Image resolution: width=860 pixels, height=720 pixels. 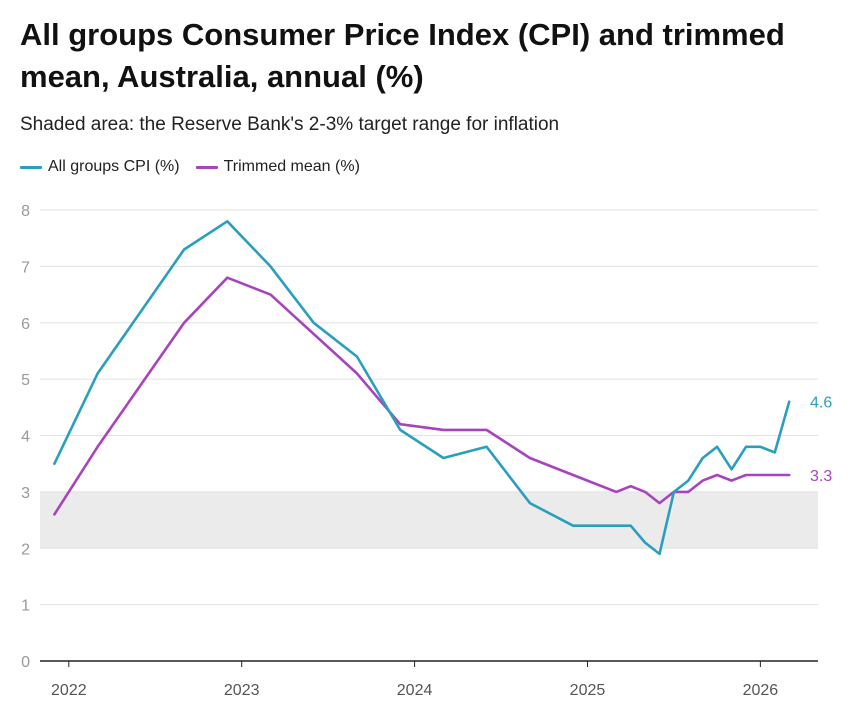 I want to click on x-tick-label-2022: 2022, so click(x=69, y=690).